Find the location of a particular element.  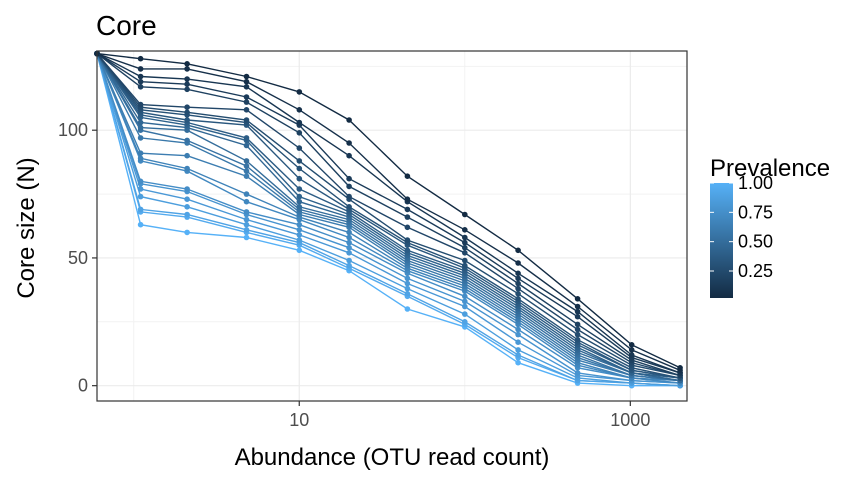

y-axis-title: Core size (N) is located at coordinates (26, 227).